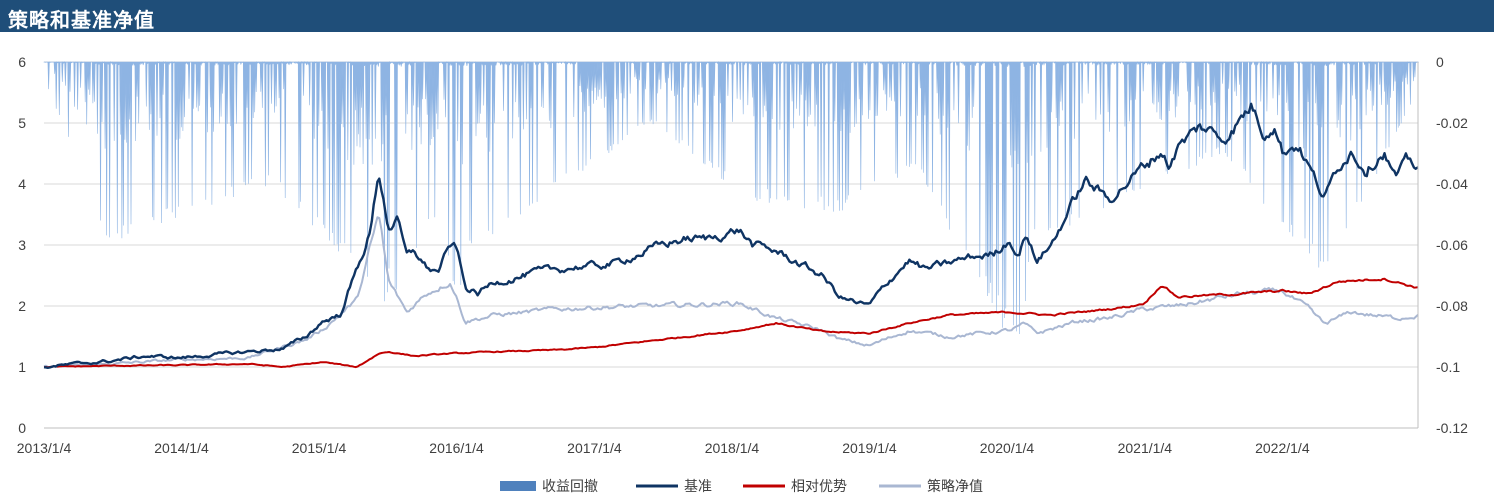 The image size is (1494, 498). I want to click on y-left-tick-label: 3, so click(22, 245).